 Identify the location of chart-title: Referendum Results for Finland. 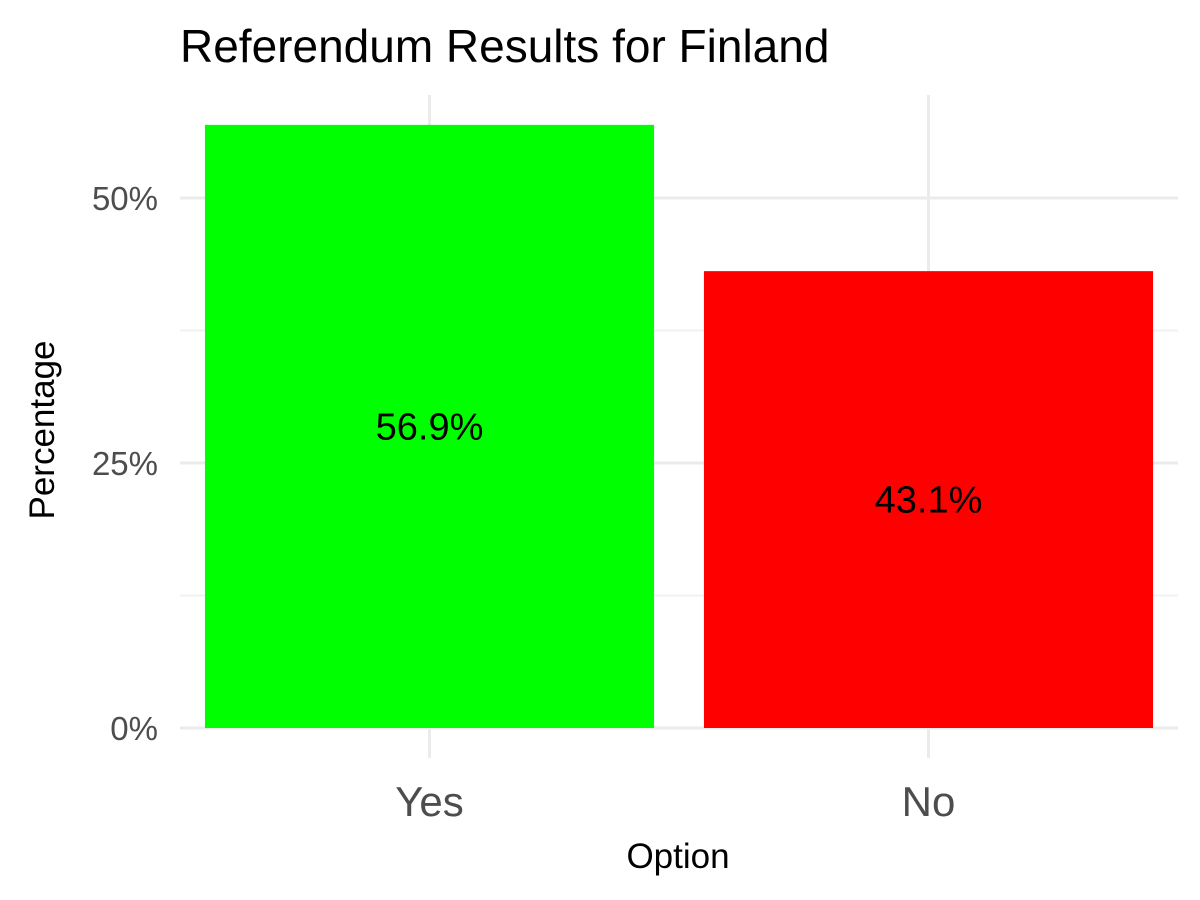
(504, 46).